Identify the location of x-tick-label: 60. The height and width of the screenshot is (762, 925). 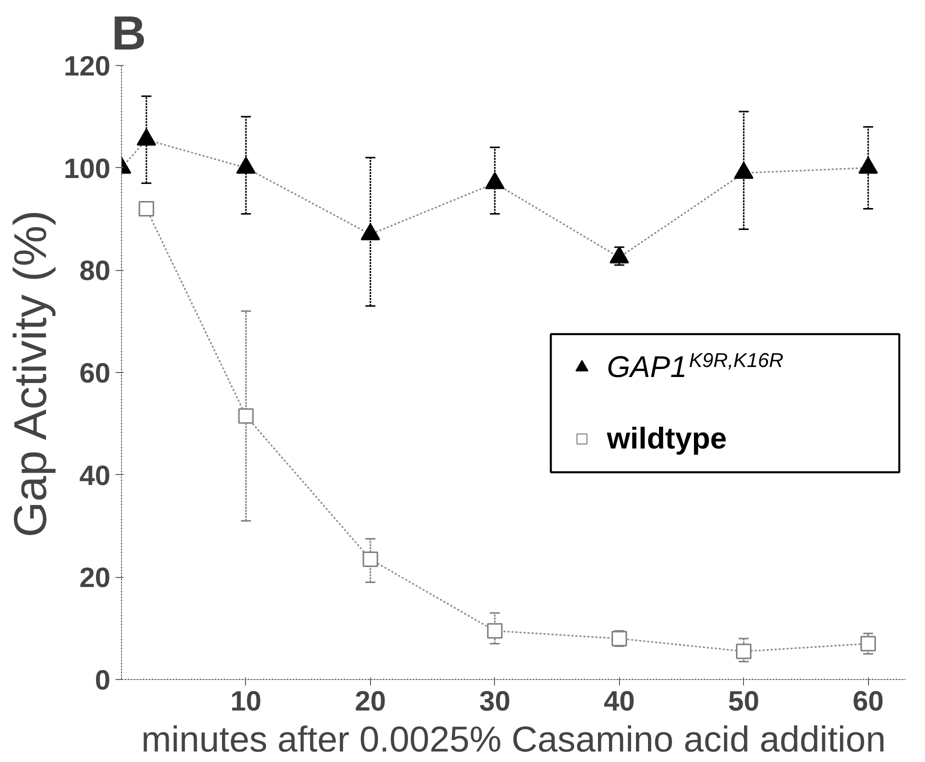
(868, 701).